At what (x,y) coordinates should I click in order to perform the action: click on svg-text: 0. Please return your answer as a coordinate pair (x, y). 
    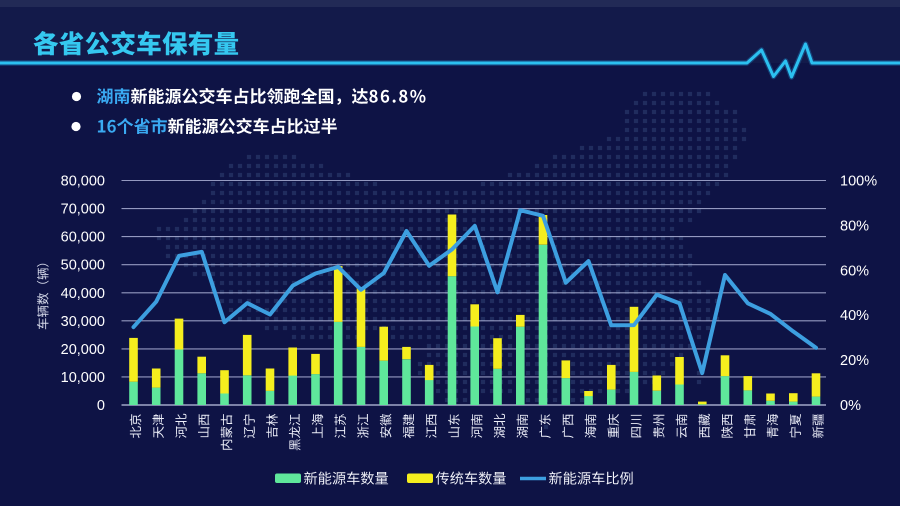
    Looking at the image, I should click on (101, 406).